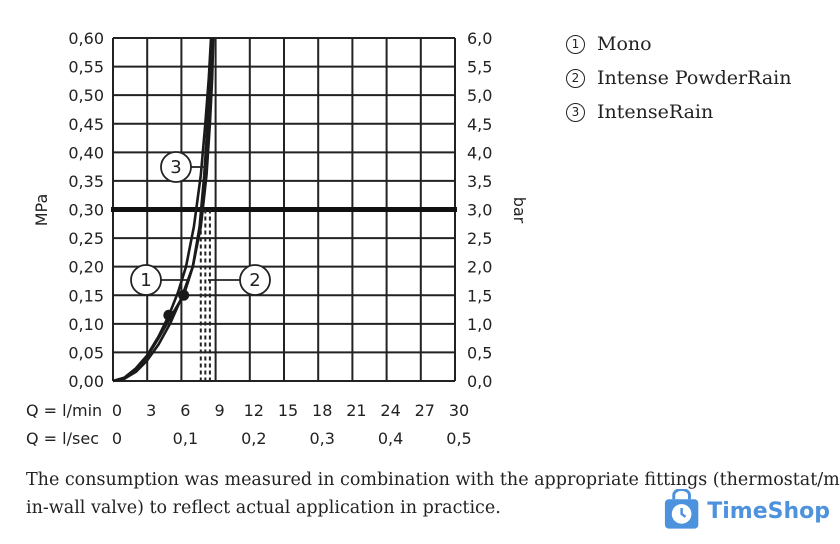 This screenshot has width=840, height=544. Describe the element at coordinates (519, 210) in the screenshot. I see `y-axis-title-right: bar` at that location.